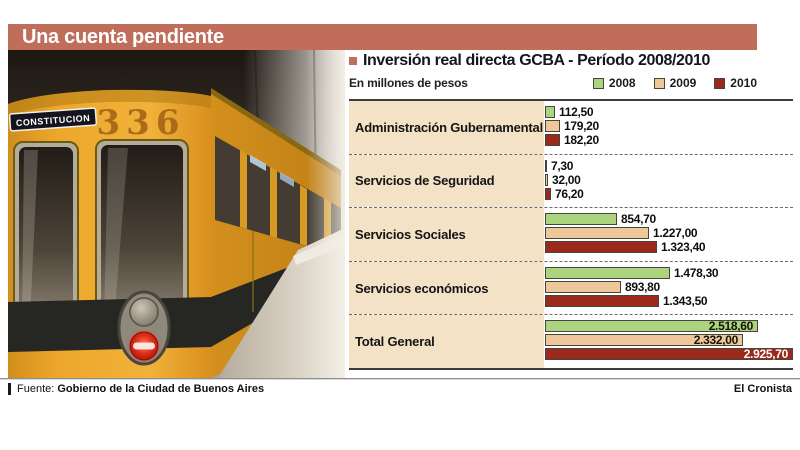  Describe the element at coordinates (53, 119) in the screenshot. I see `destination-sign: CONSTITUCION` at that location.